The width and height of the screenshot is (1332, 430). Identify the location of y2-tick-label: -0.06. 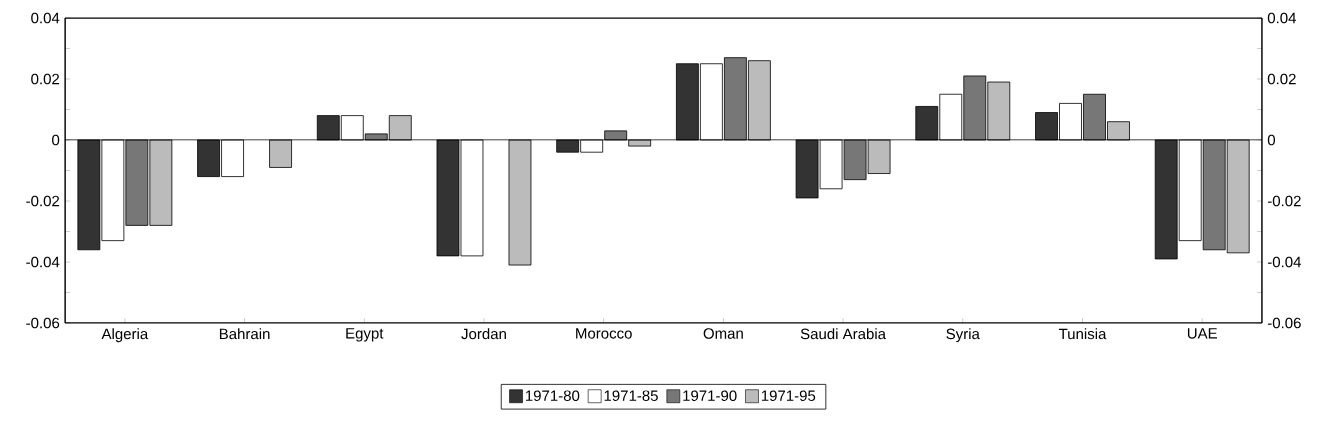
(1284, 323).